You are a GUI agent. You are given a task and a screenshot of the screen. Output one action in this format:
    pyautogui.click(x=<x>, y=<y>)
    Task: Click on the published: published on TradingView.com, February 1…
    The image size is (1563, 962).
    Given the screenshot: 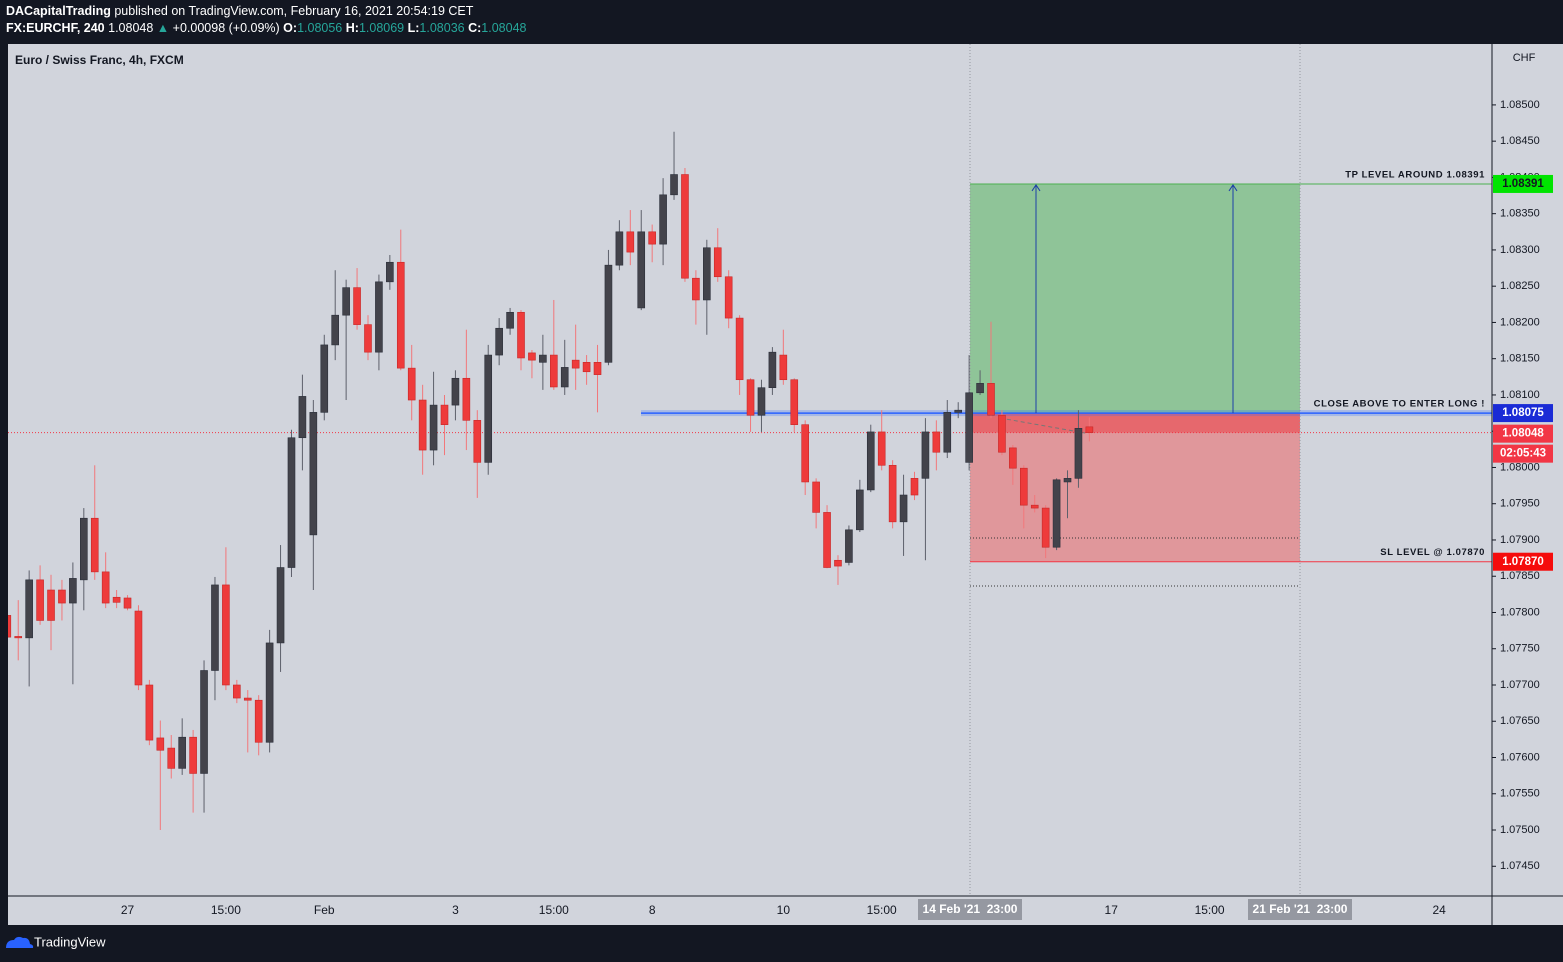 What is the action you would take?
    pyautogui.click(x=293, y=11)
    